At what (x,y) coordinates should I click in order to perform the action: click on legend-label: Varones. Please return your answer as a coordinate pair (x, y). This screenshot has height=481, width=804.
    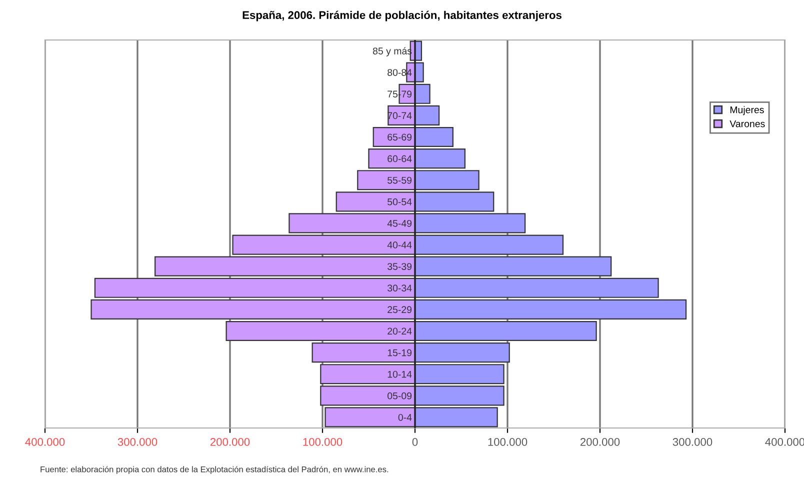
    Looking at the image, I should click on (747, 124).